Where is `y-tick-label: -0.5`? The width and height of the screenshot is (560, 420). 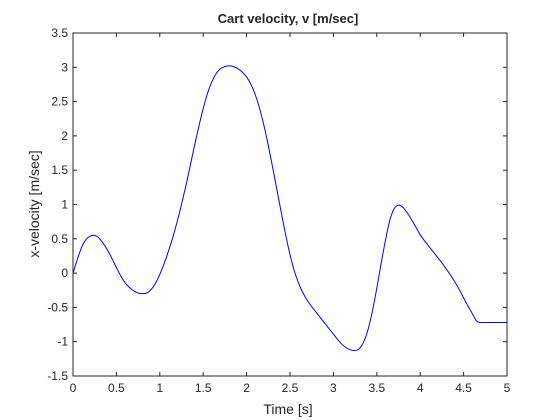 y-tick-label: -0.5 is located at coordinates (57, 307).